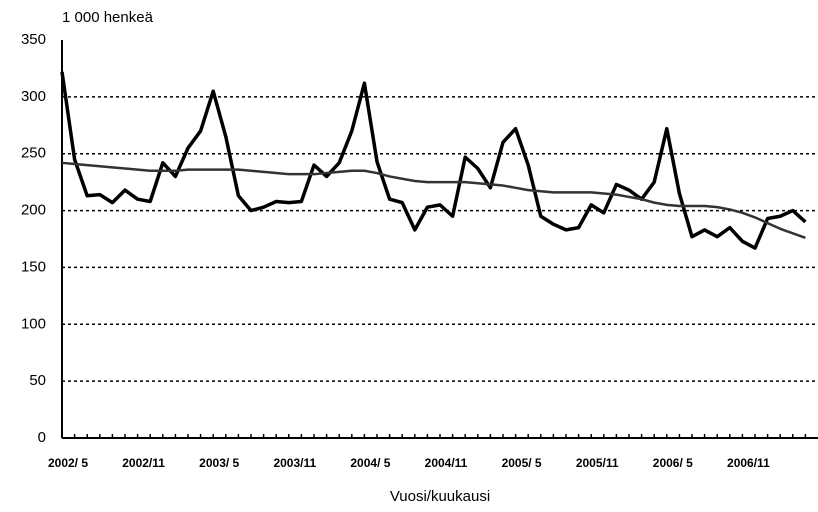 The height and width of the screenshot is (512, 818). What do you see at coordinates (294, 463) in the screenshot?
I see `x-tick-label: 2003/11` at bounding box center [294, 463].